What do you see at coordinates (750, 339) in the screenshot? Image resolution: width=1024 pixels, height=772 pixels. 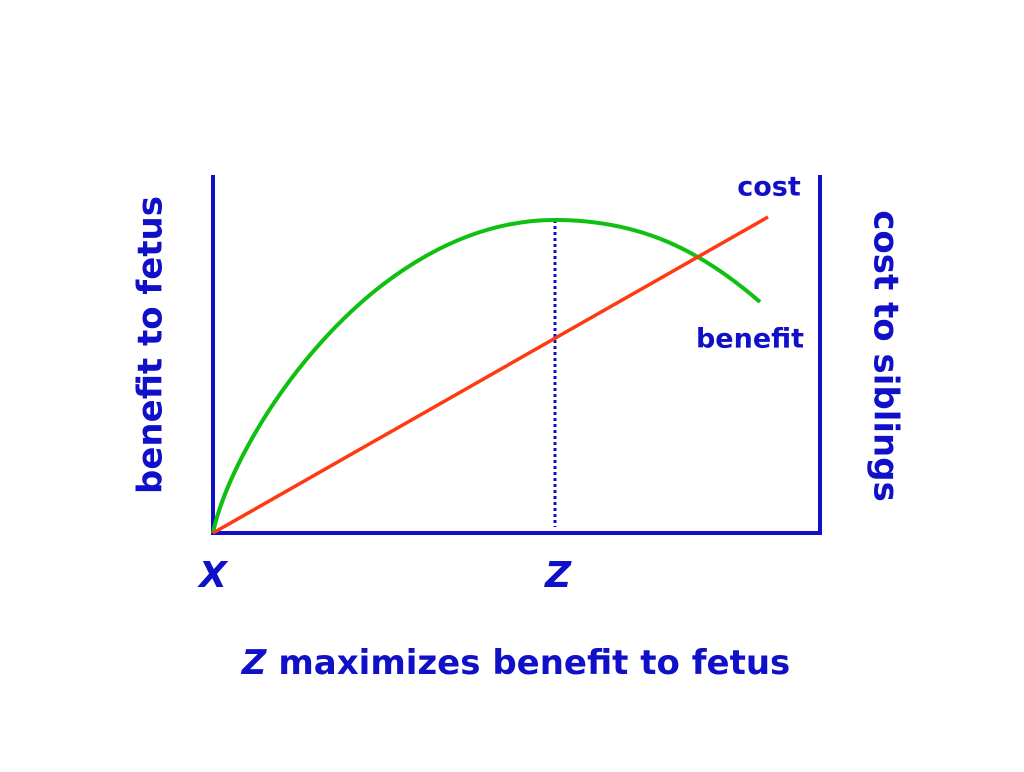 I see `benefit-label: benefit` at bounding box center [750, 339].